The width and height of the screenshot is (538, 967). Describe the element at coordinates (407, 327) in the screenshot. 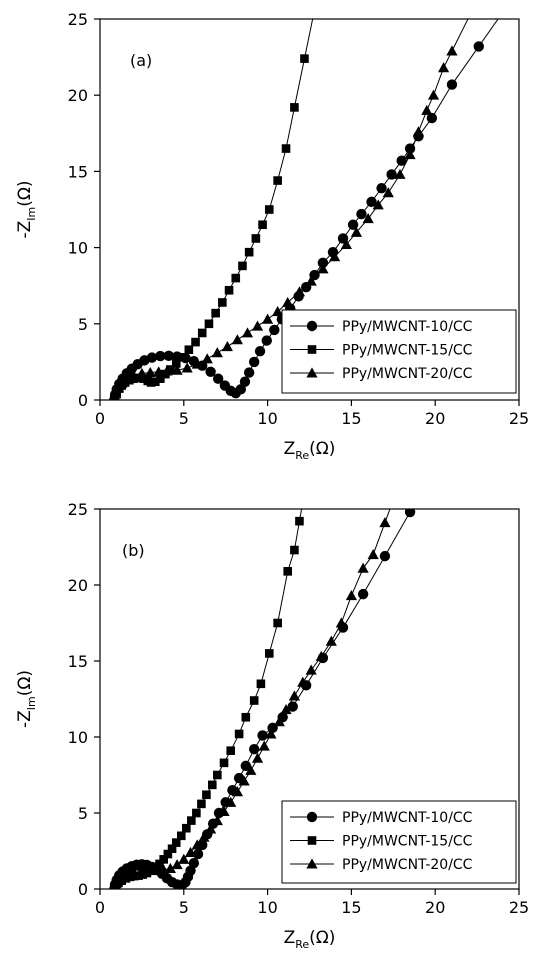

I see `legend-label: PPy/MWCNT-10/CC` at that location.